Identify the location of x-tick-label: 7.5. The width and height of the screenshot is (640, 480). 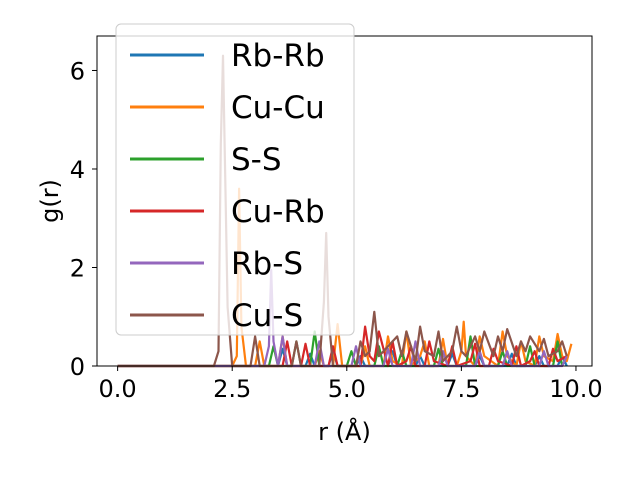
(461, 389).